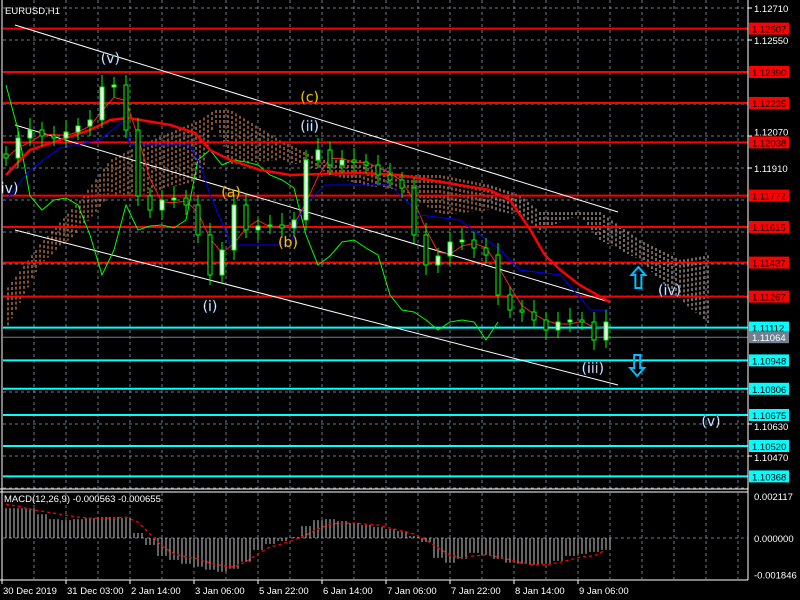  Describe the element at coordinates (412, 591) in the screenshot. I see `time-tick-label: 7 Jan 06:00` at that location.